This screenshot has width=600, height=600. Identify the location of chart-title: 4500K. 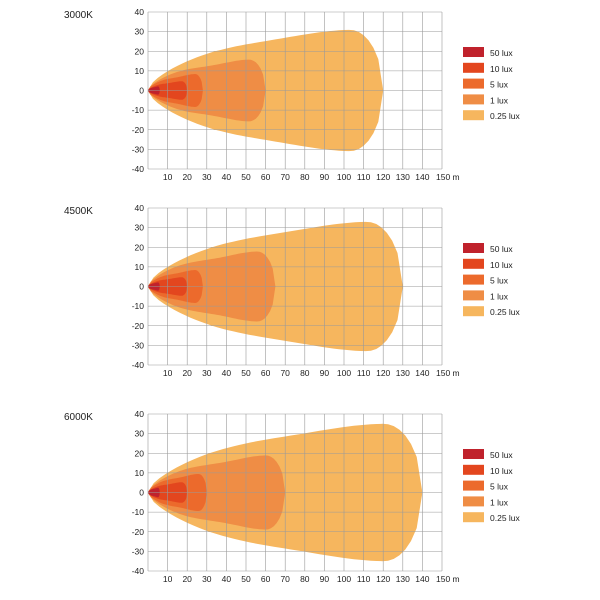
(78, 211).